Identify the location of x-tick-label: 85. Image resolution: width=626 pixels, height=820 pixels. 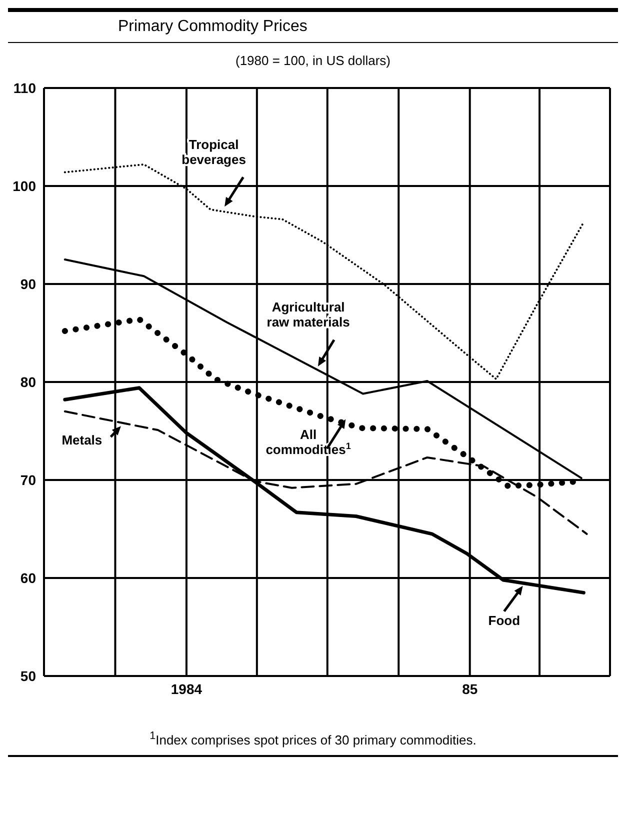
(470, 688).